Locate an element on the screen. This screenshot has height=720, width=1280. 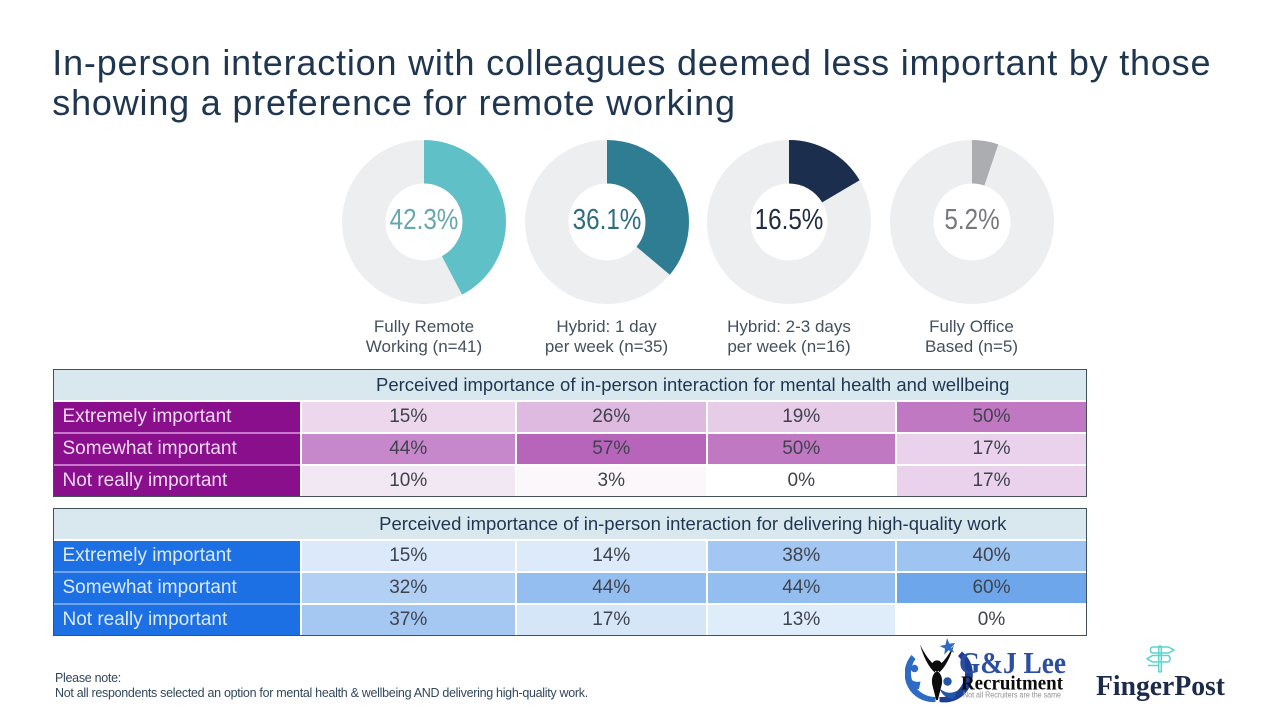
svg-text: Recruitment is located at coordinates (1012, 684).